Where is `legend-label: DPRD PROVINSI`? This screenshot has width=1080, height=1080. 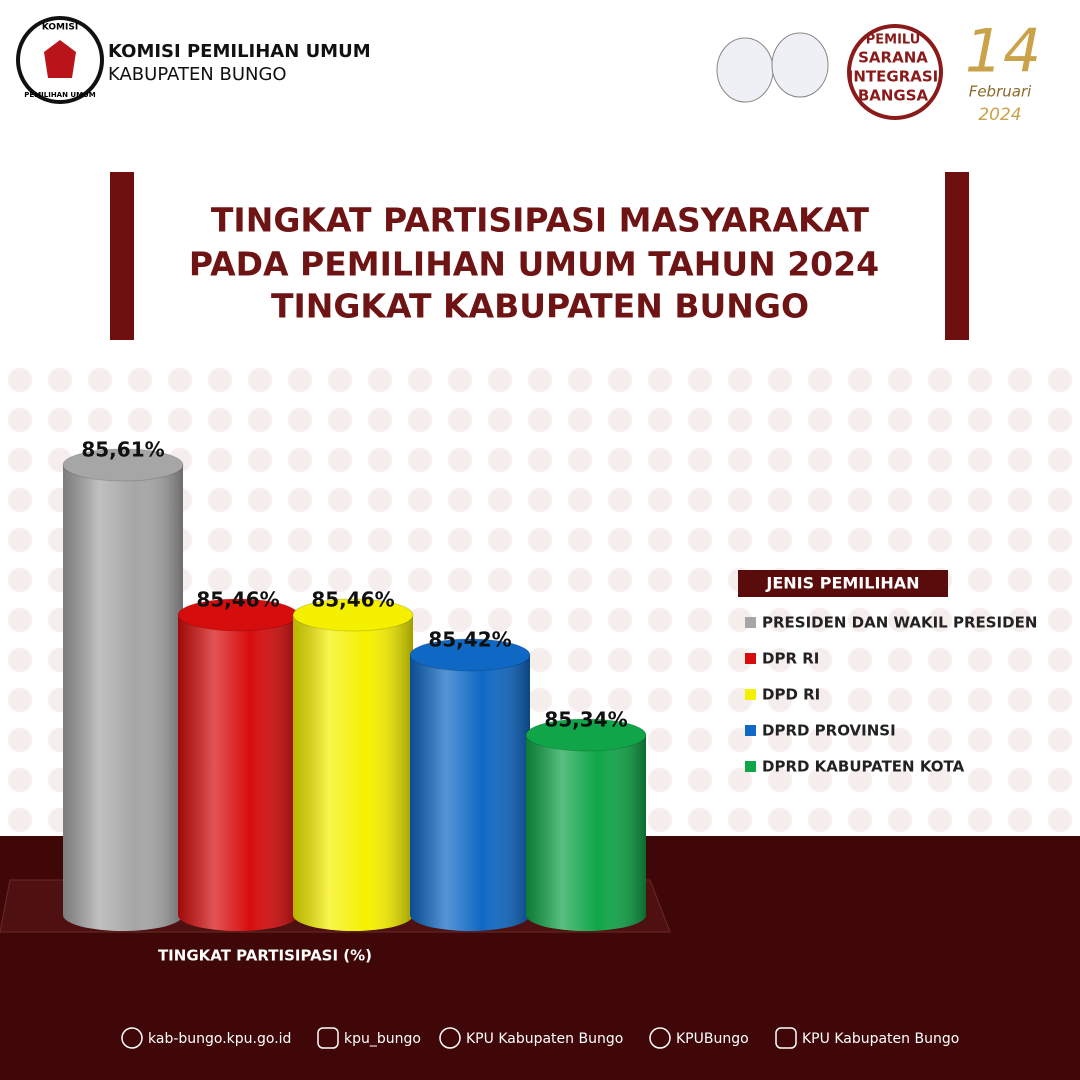
legend-label: DPRD PROVINSI is located at coordinates (829, 731).